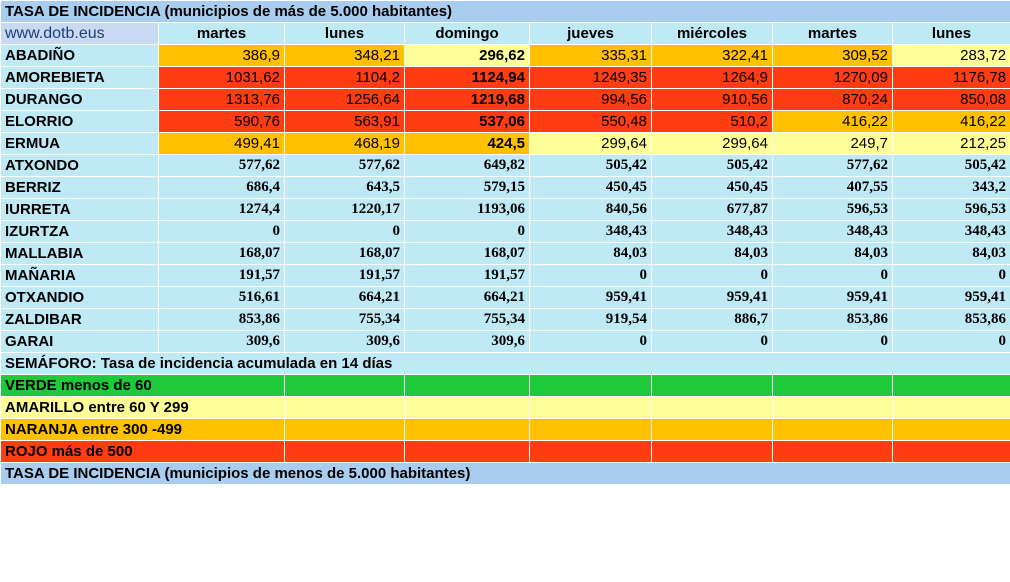 Image resolution: width=1010 pixels, height=582 pixels. What do you see at coordinates (142, 385) in the screenshot?
I see `legend-label: VERDE menos de 60` at bounding box center [142, 385].